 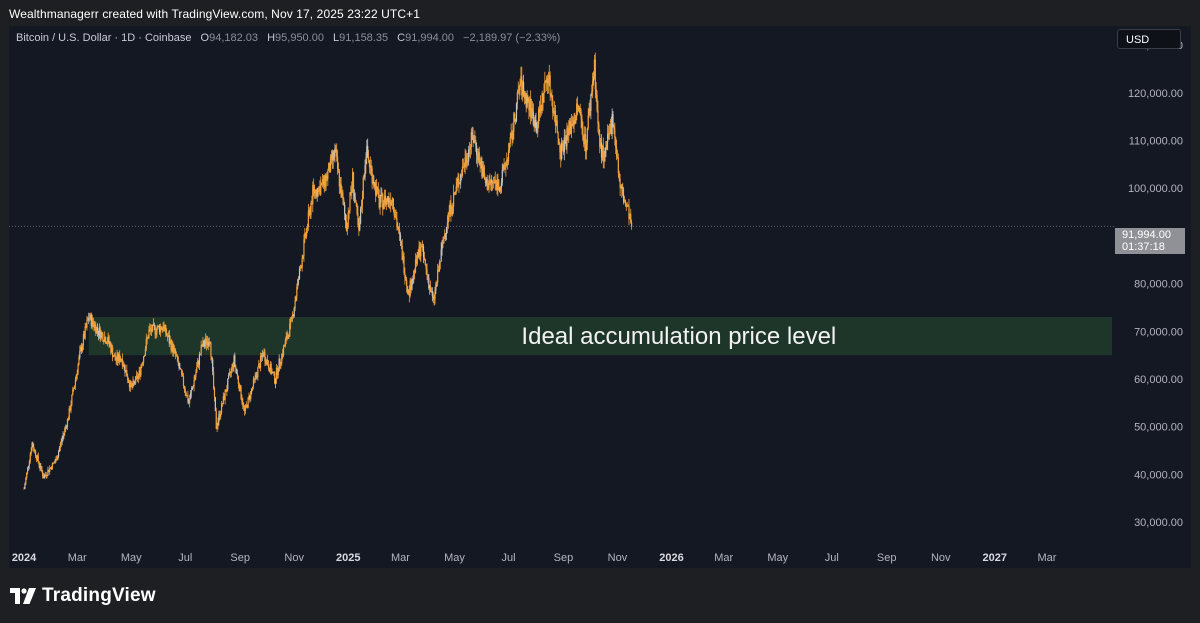 What do you see at coordinates (83, 596) in the screenshot?
I see `tradingview-logo: TradingView` at bounding box center [83, 596].